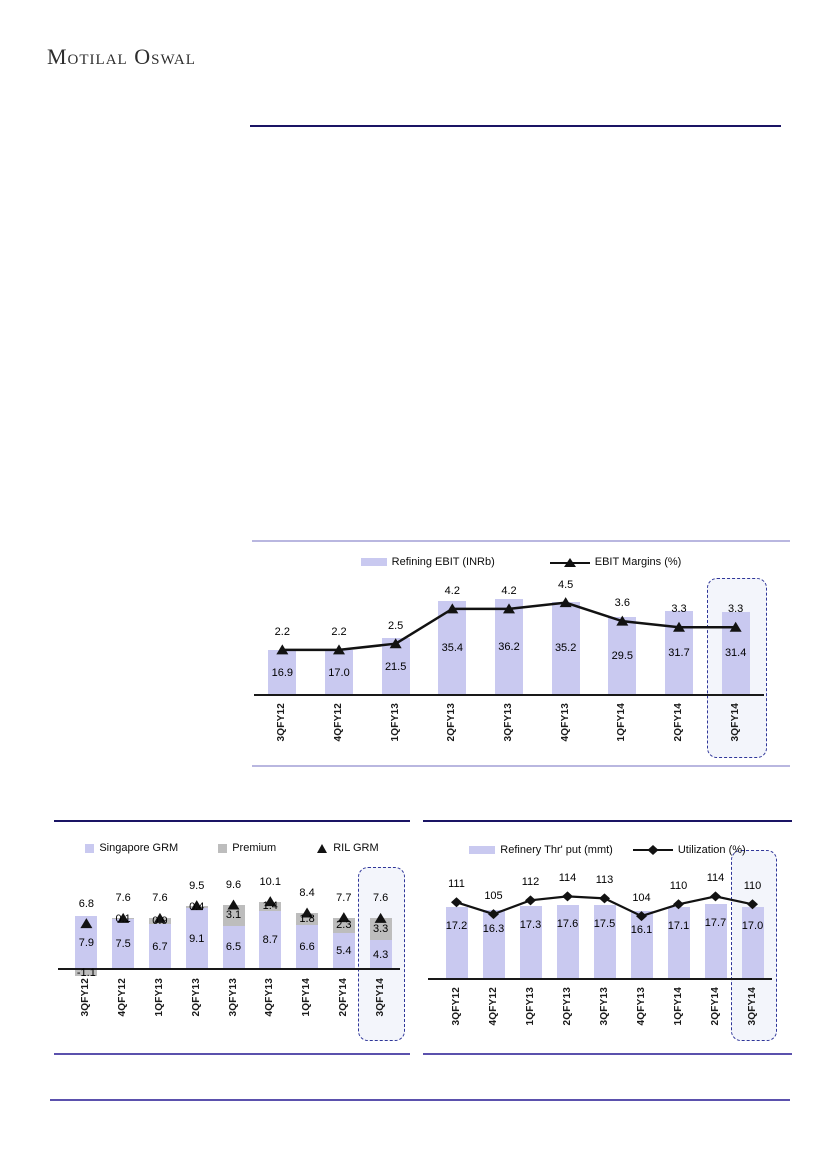  I want to click on line-value-label: 112, so click(530, 882).